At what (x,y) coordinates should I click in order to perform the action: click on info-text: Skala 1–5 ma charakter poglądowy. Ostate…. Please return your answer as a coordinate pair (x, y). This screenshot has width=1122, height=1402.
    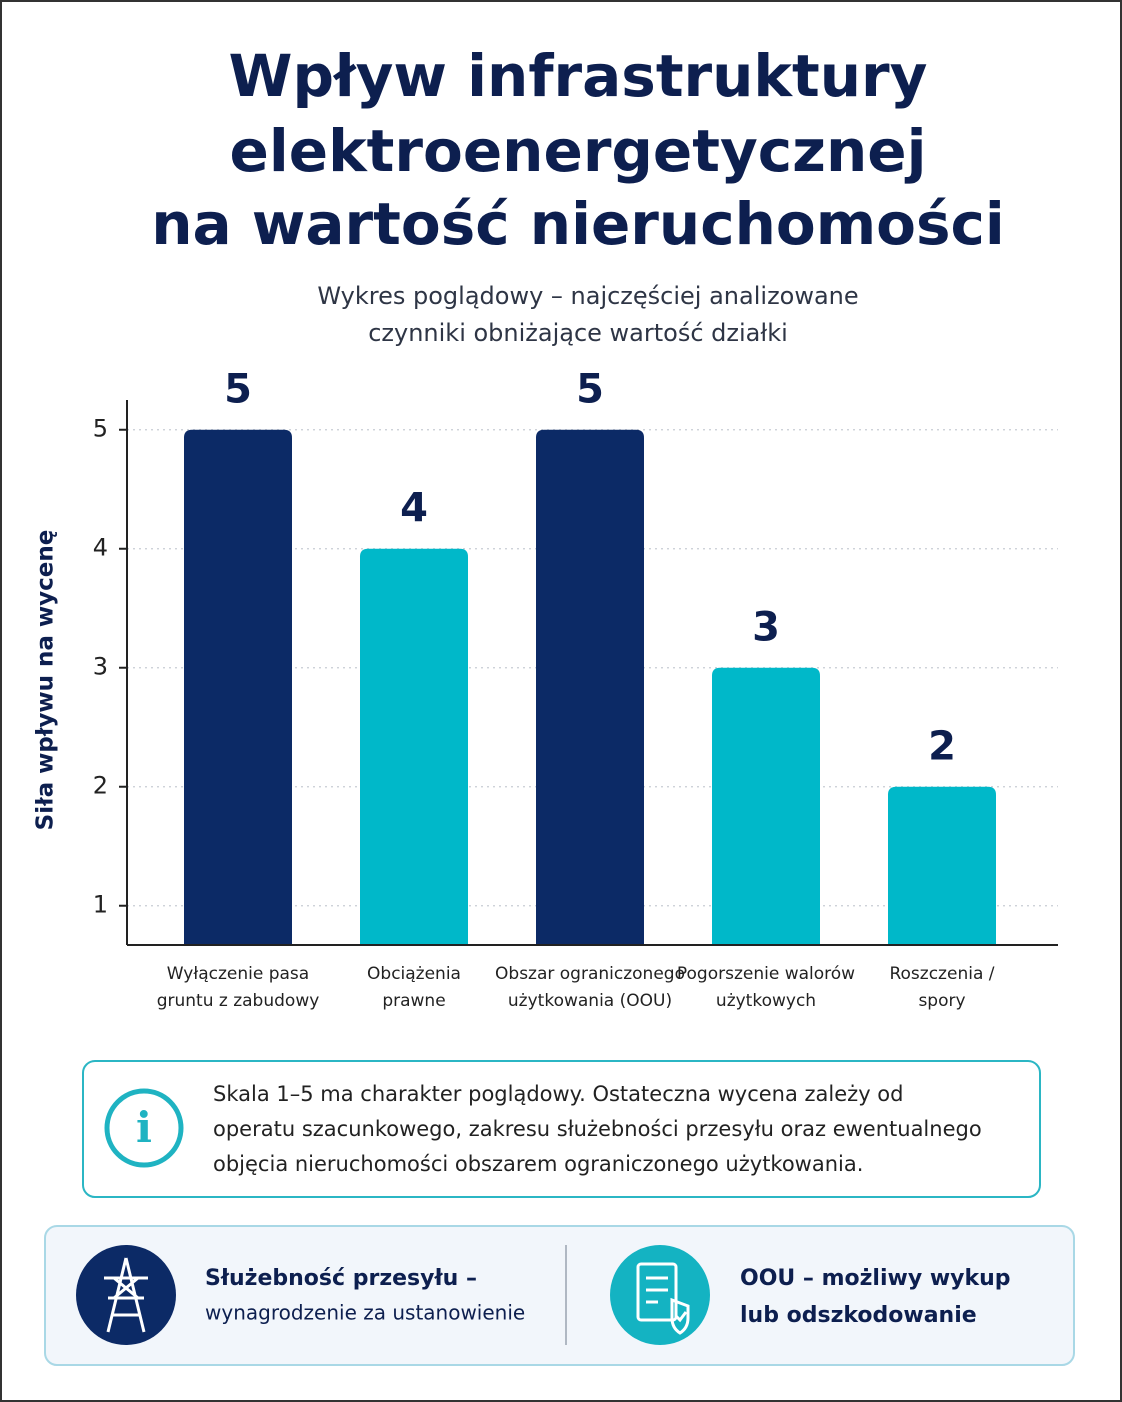
    Looking at the image, I should click on (597, 1129).